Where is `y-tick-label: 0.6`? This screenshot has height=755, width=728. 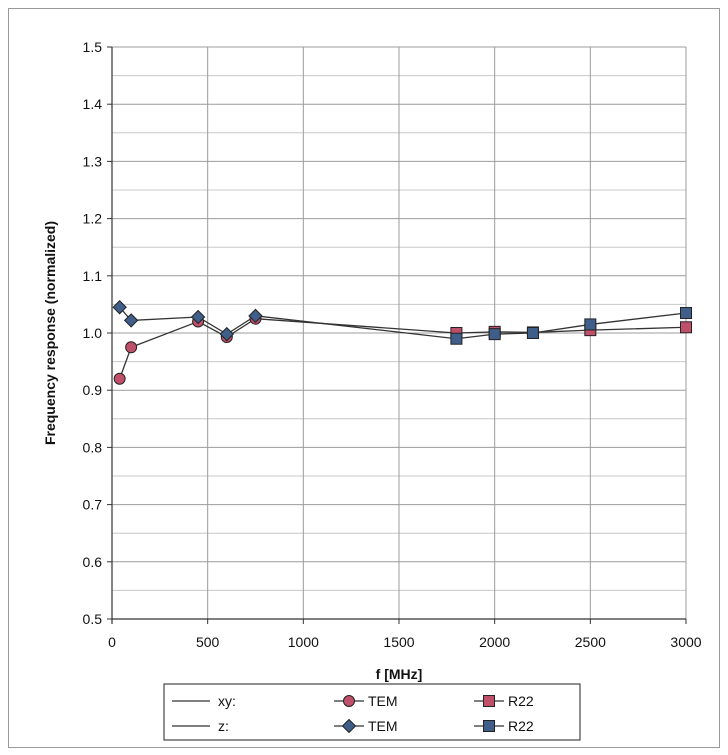 y-tick-label: 0.6 is located at coordinates (93, 562).